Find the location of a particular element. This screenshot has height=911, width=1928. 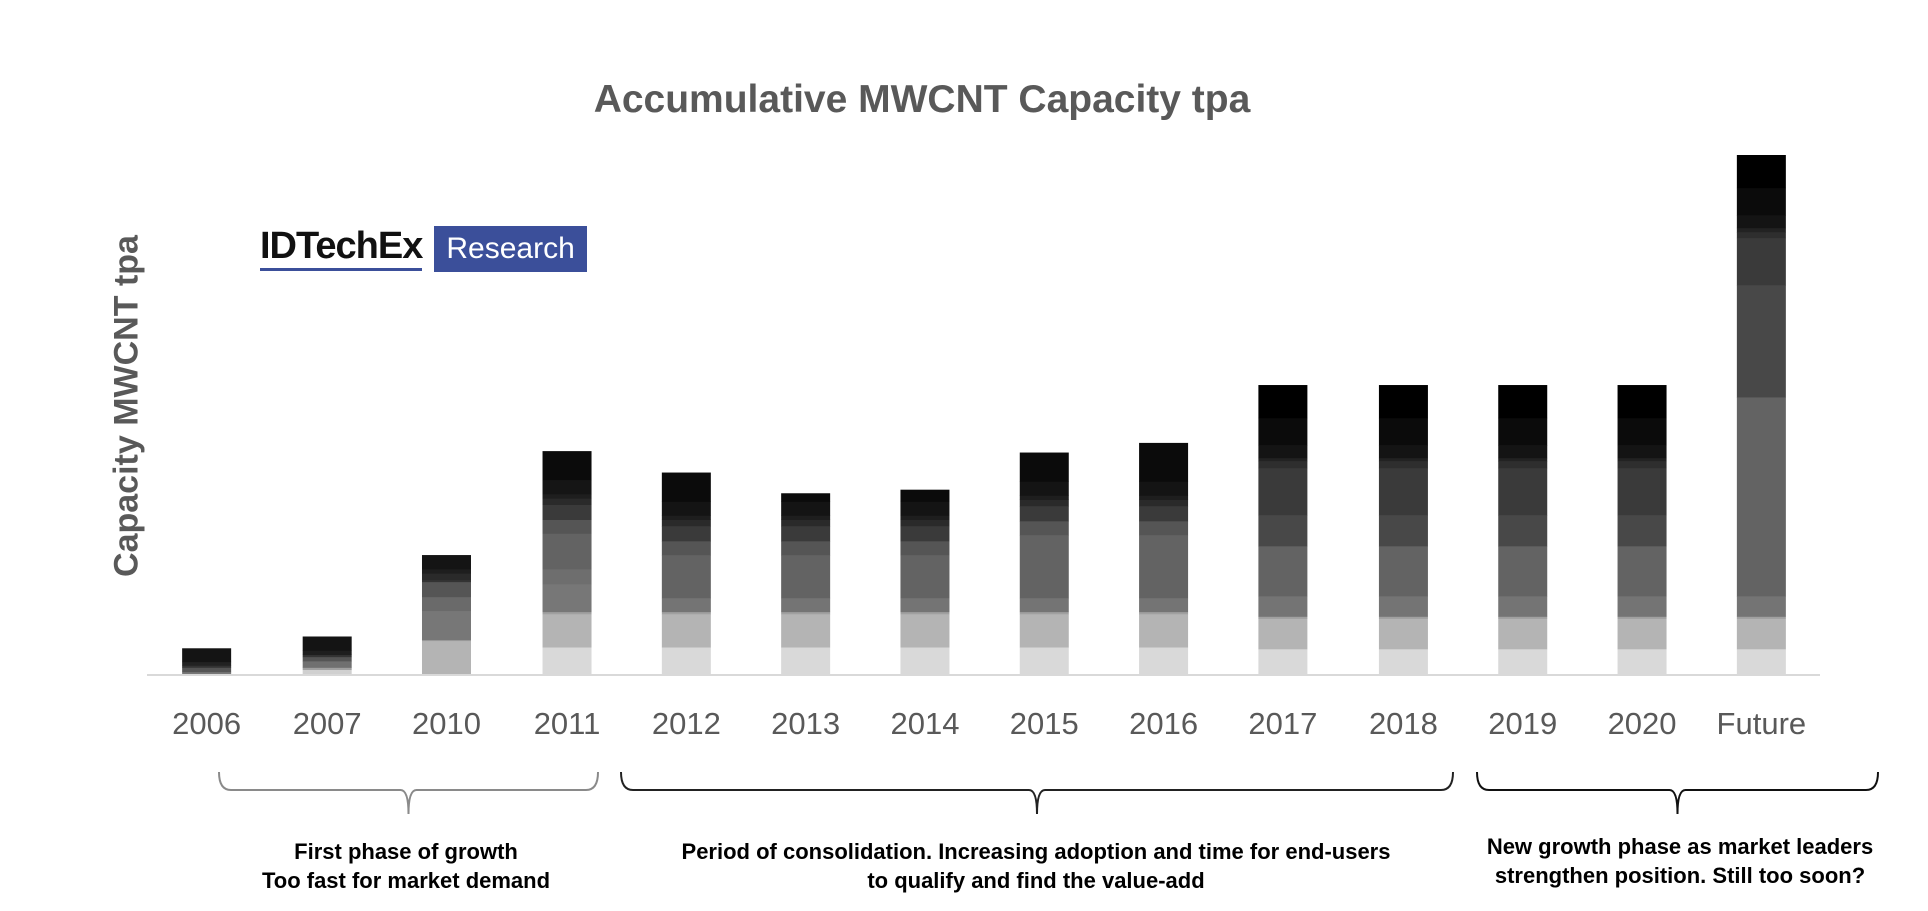

x-tick-label: 2012 is located at coordinates (686, 723).